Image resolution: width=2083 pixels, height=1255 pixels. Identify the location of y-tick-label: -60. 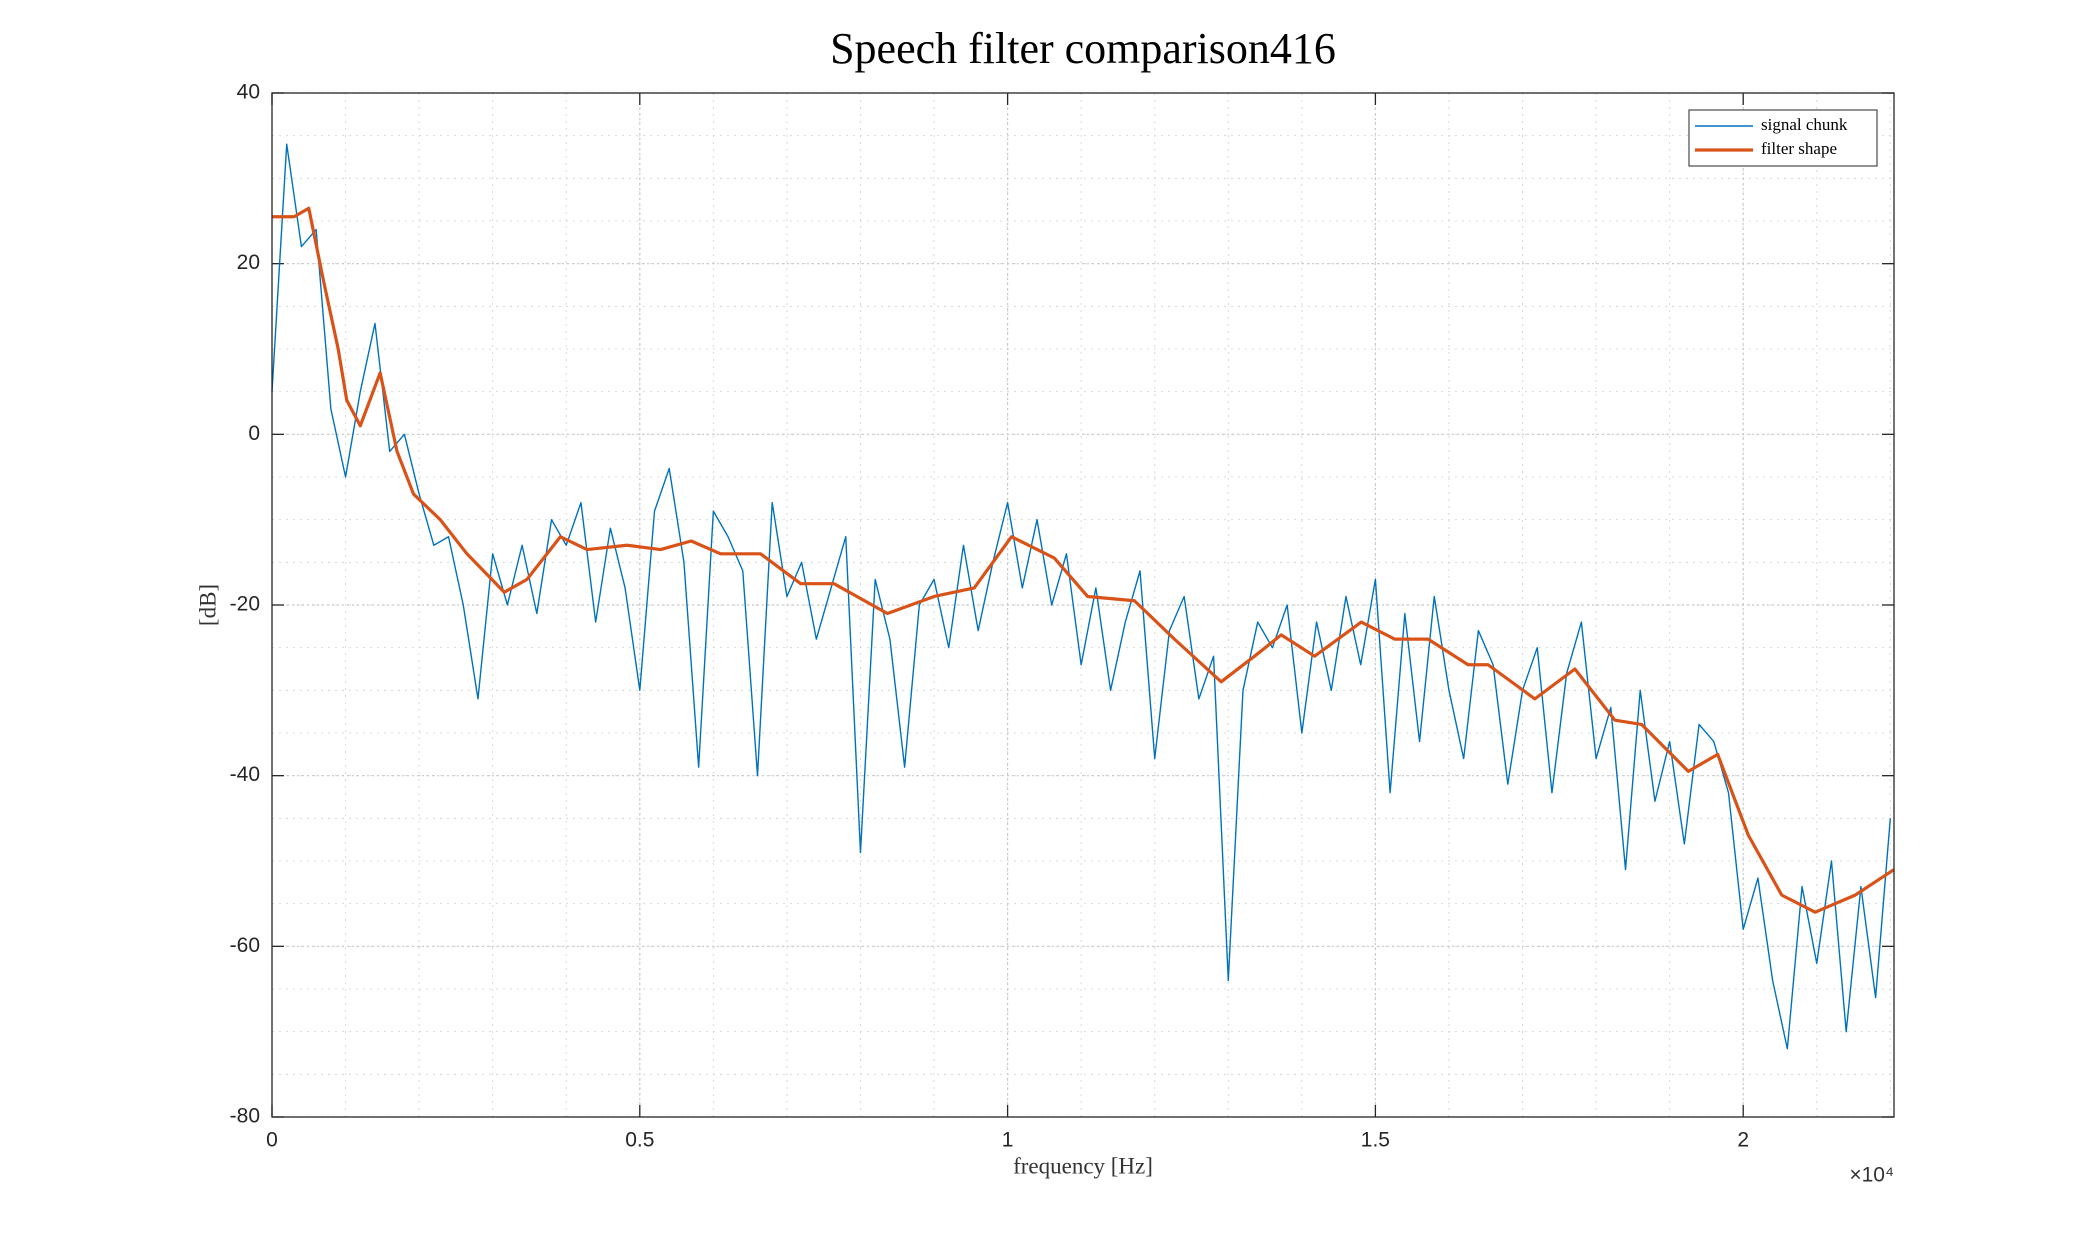
(245, 945).